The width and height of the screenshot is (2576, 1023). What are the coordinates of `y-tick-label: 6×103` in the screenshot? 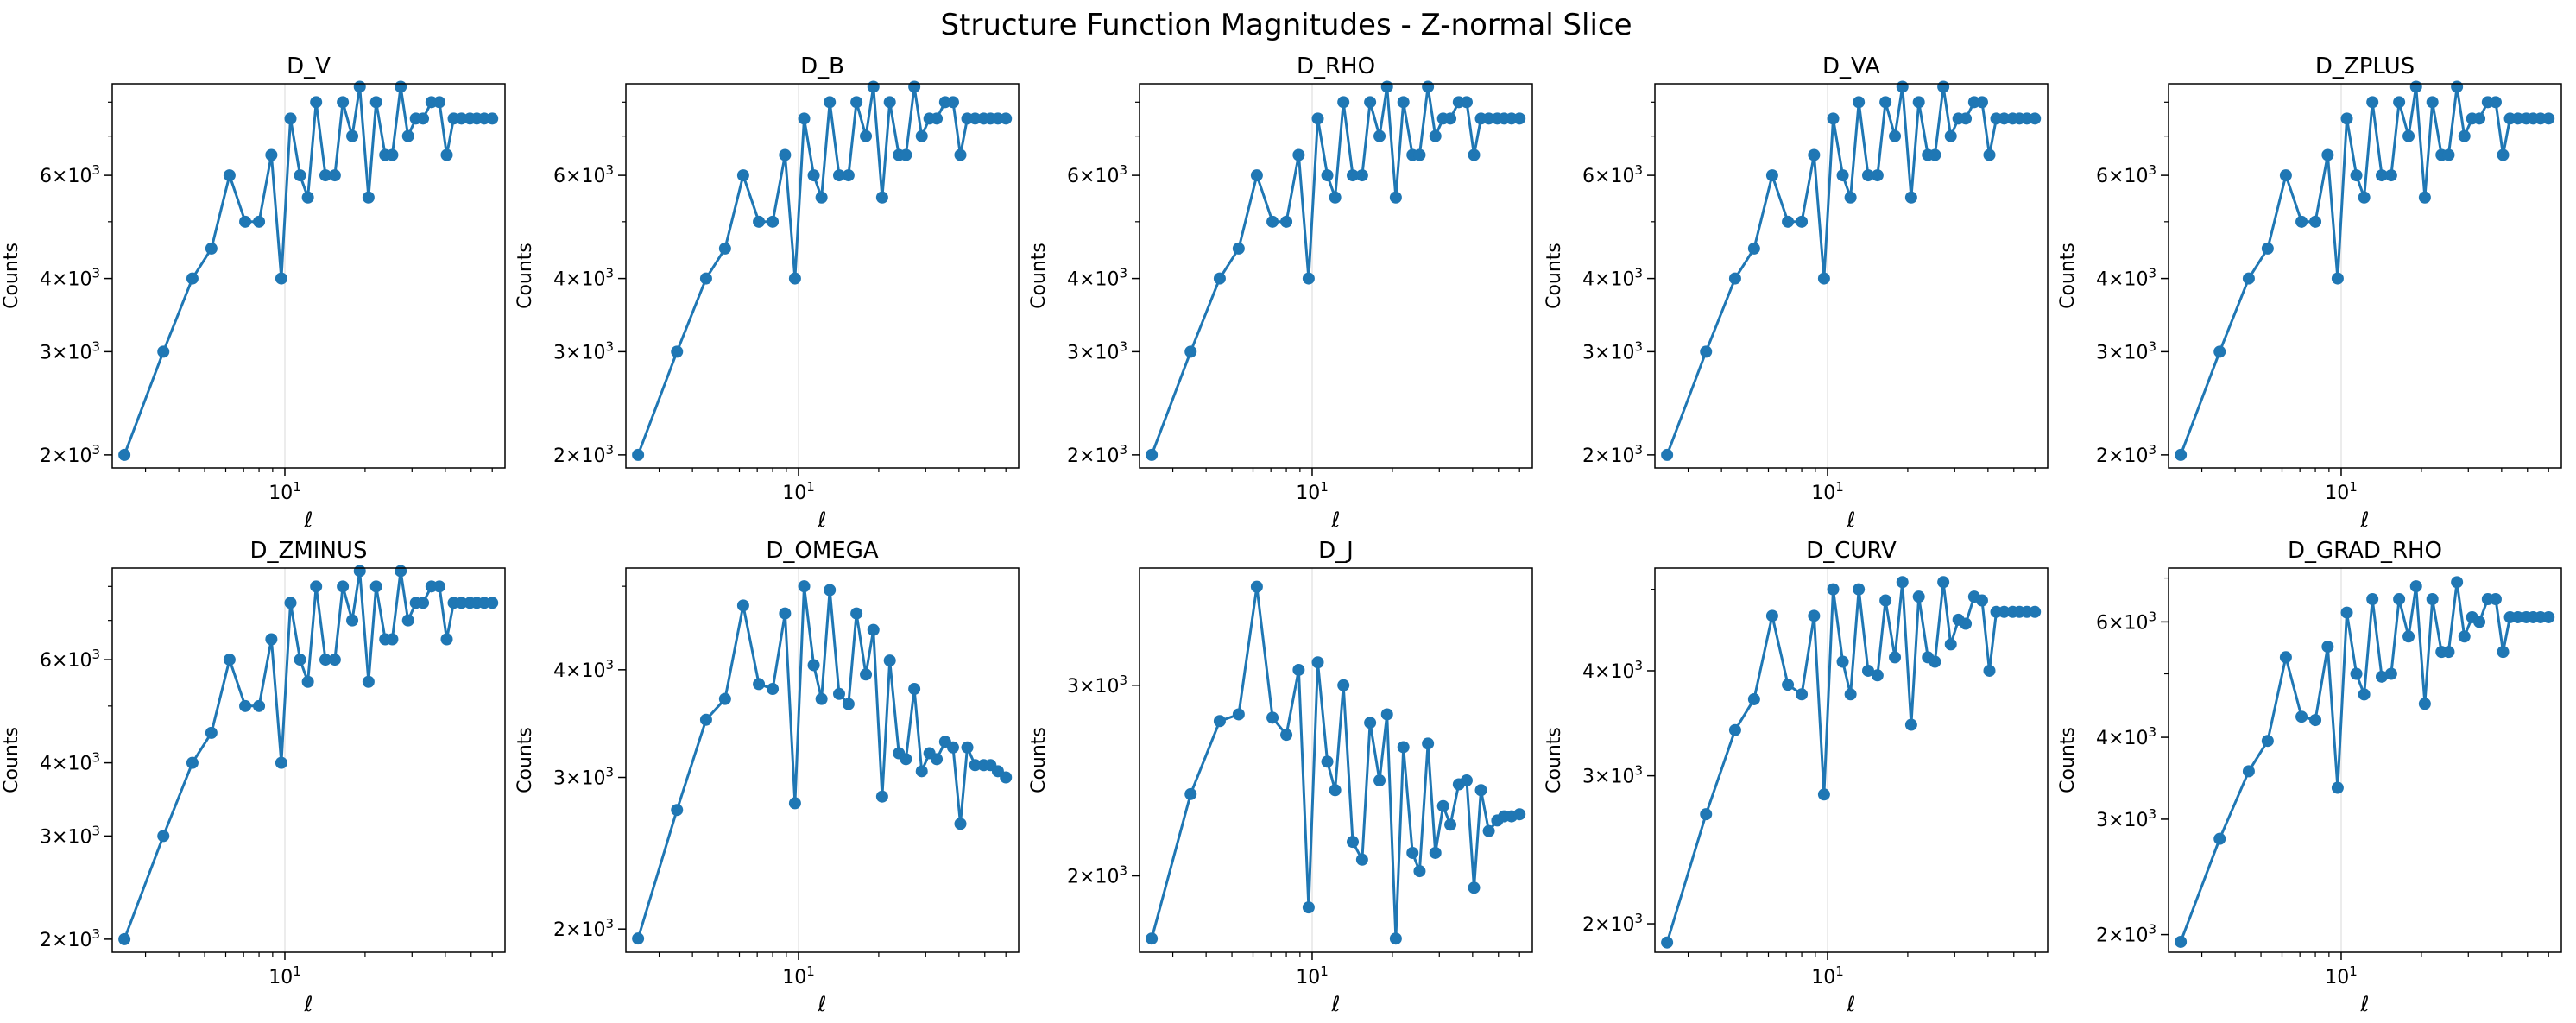 It's located at (1612, 175).